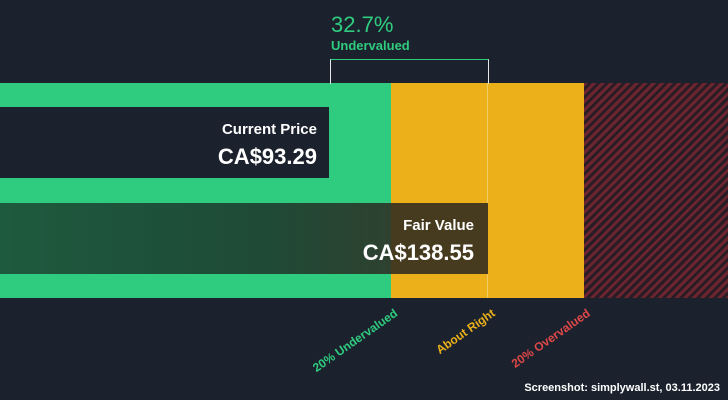 The width and height of the screenshot is (728, 400). I want to click on fair-value-bar-end, so click(439, 238).